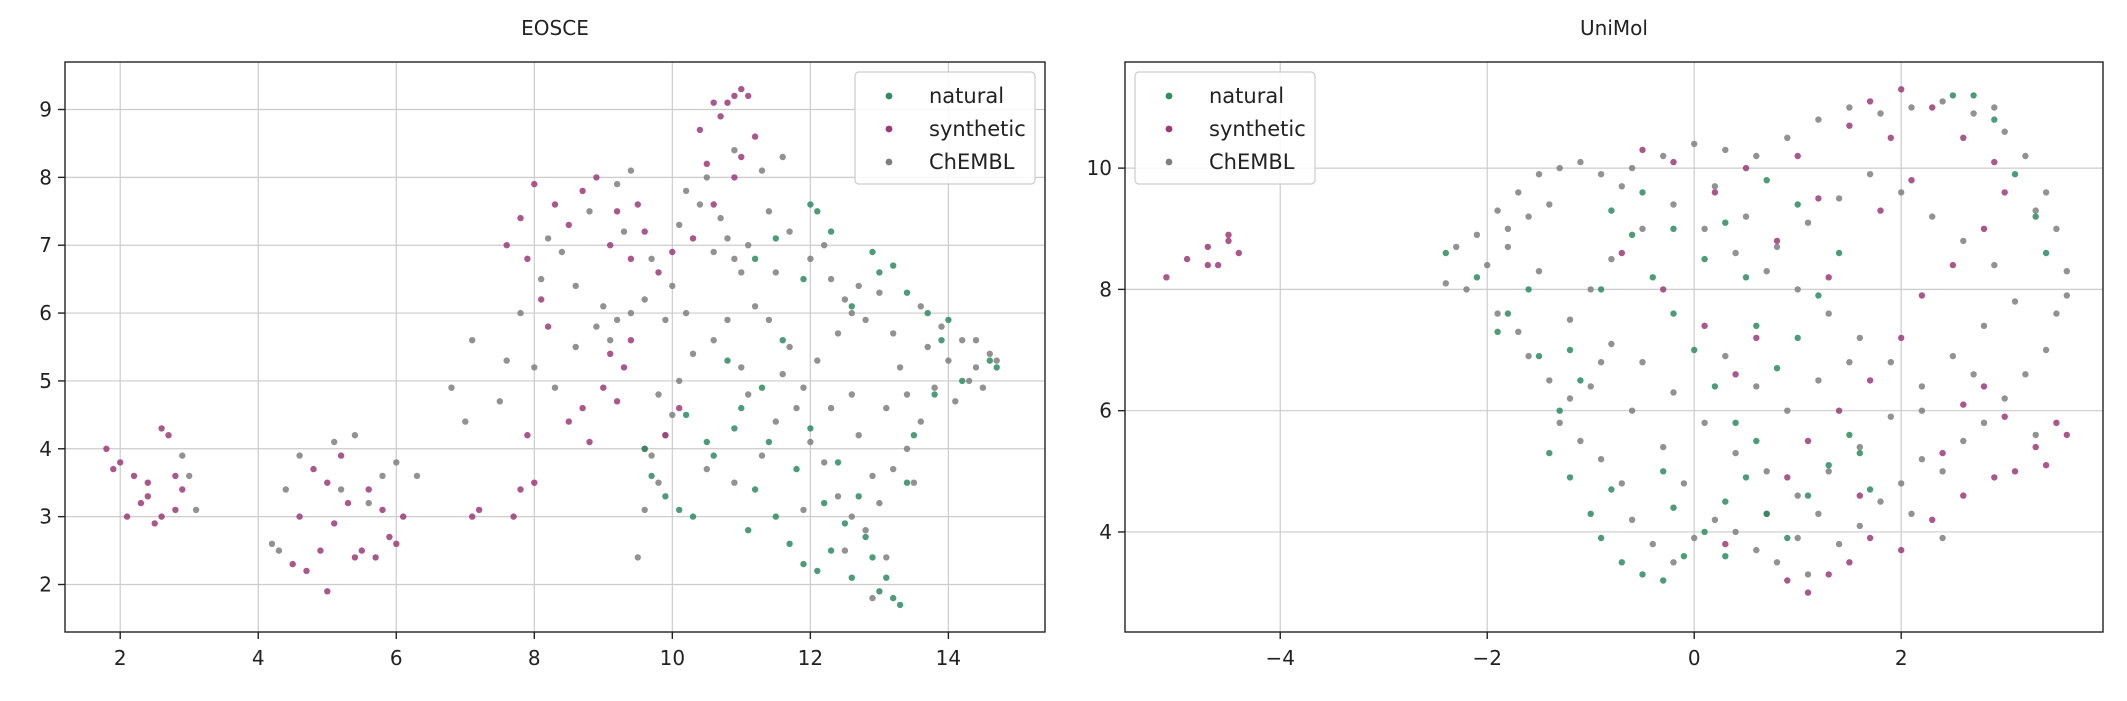 The image size is (2127, 701). Describe the element at coordinates (45, 381) in the screenshot. I see `eosce-ytick-label: 5` at that location.